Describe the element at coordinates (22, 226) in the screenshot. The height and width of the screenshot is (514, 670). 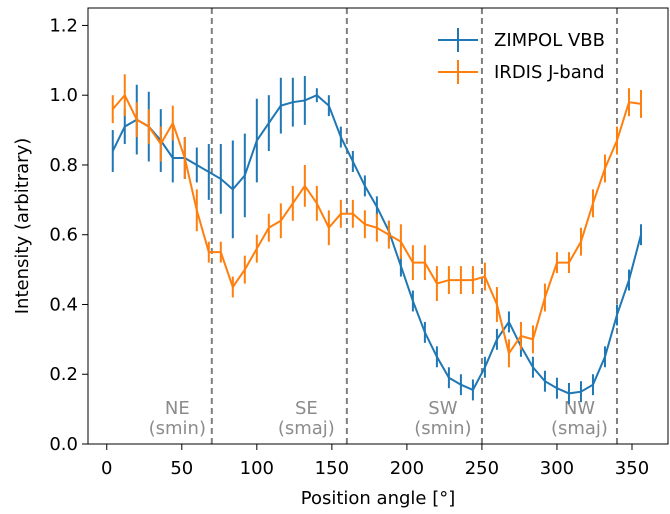
I see `y-axis-label: Intensity (arbitrary)` at that location.